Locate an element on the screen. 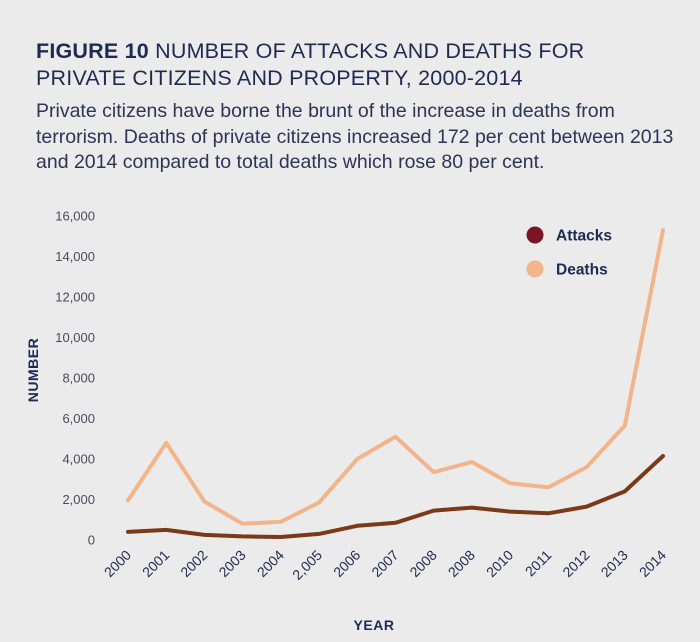 The width and height of the screenshot is (700, 642). x-tick-label: 2007 is located at coordinates (384, 563).